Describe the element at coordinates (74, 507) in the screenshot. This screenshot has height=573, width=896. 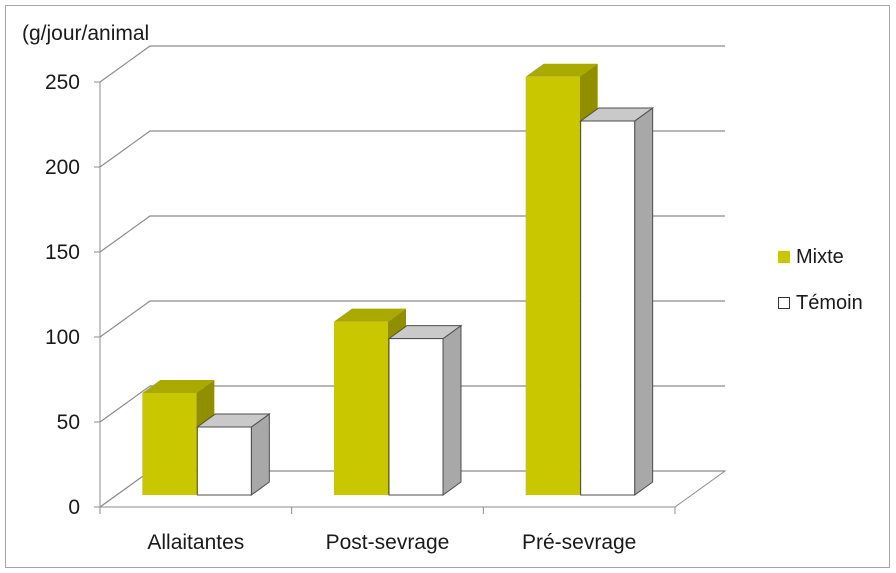
I see `y-tick-label: 0` at that location.